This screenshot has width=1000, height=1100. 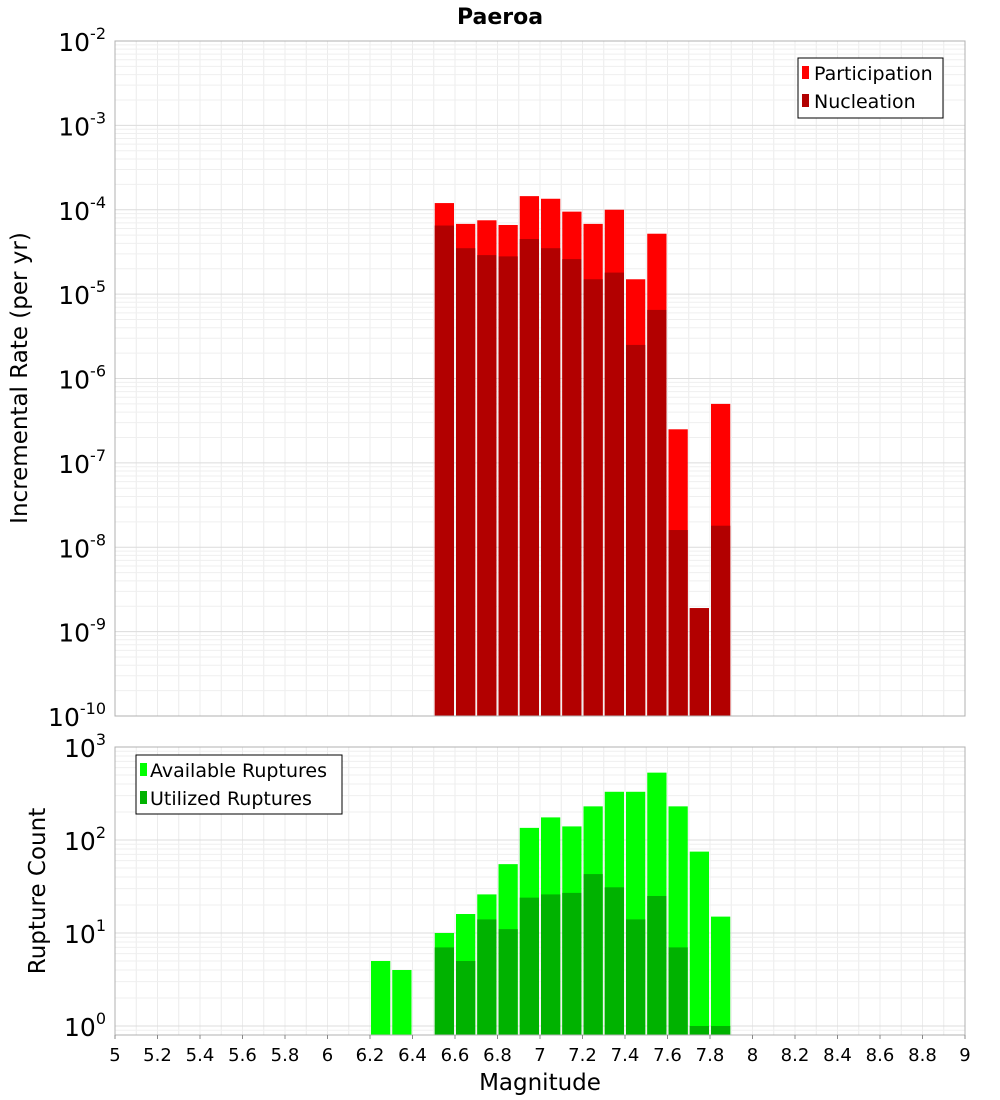 What do you see at coordinates (805, 72) in the screenshot?
I see `legend-swatch-participation` at bounding box center [805, 72].